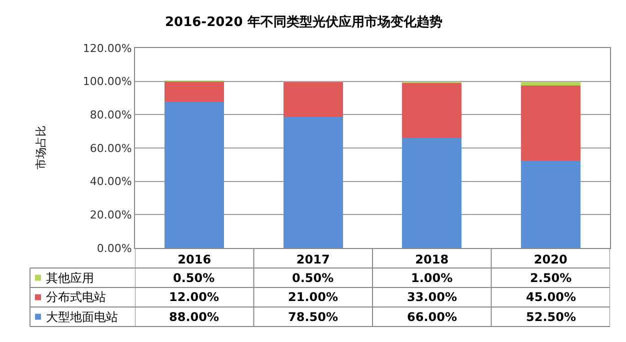 The height and width of the screenshot is (342, 626). I want to click on data-label: 2.50%, so click(551, 278).